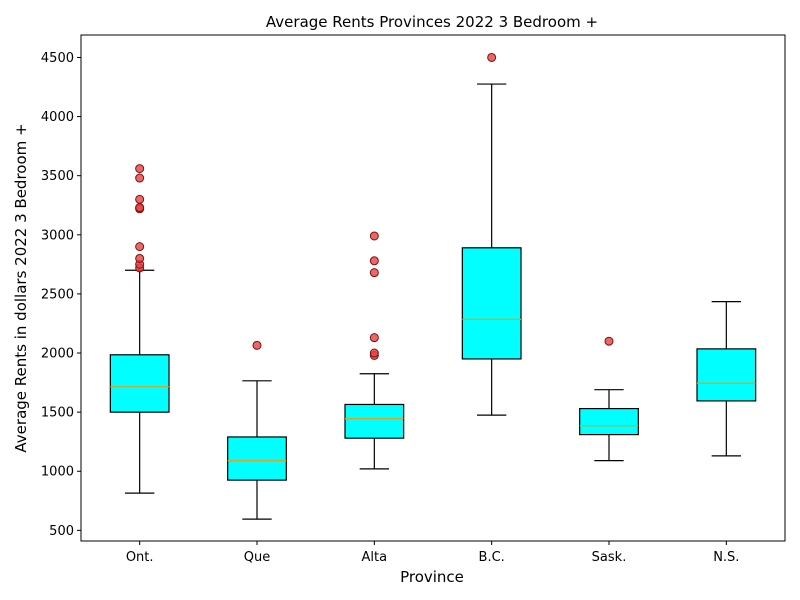 This screenshot has width=800, height=600. What do you see at coordinates (432, 577) in the screenshot?
I see `x-axis-label: Province` at bounding box center [432, 577].